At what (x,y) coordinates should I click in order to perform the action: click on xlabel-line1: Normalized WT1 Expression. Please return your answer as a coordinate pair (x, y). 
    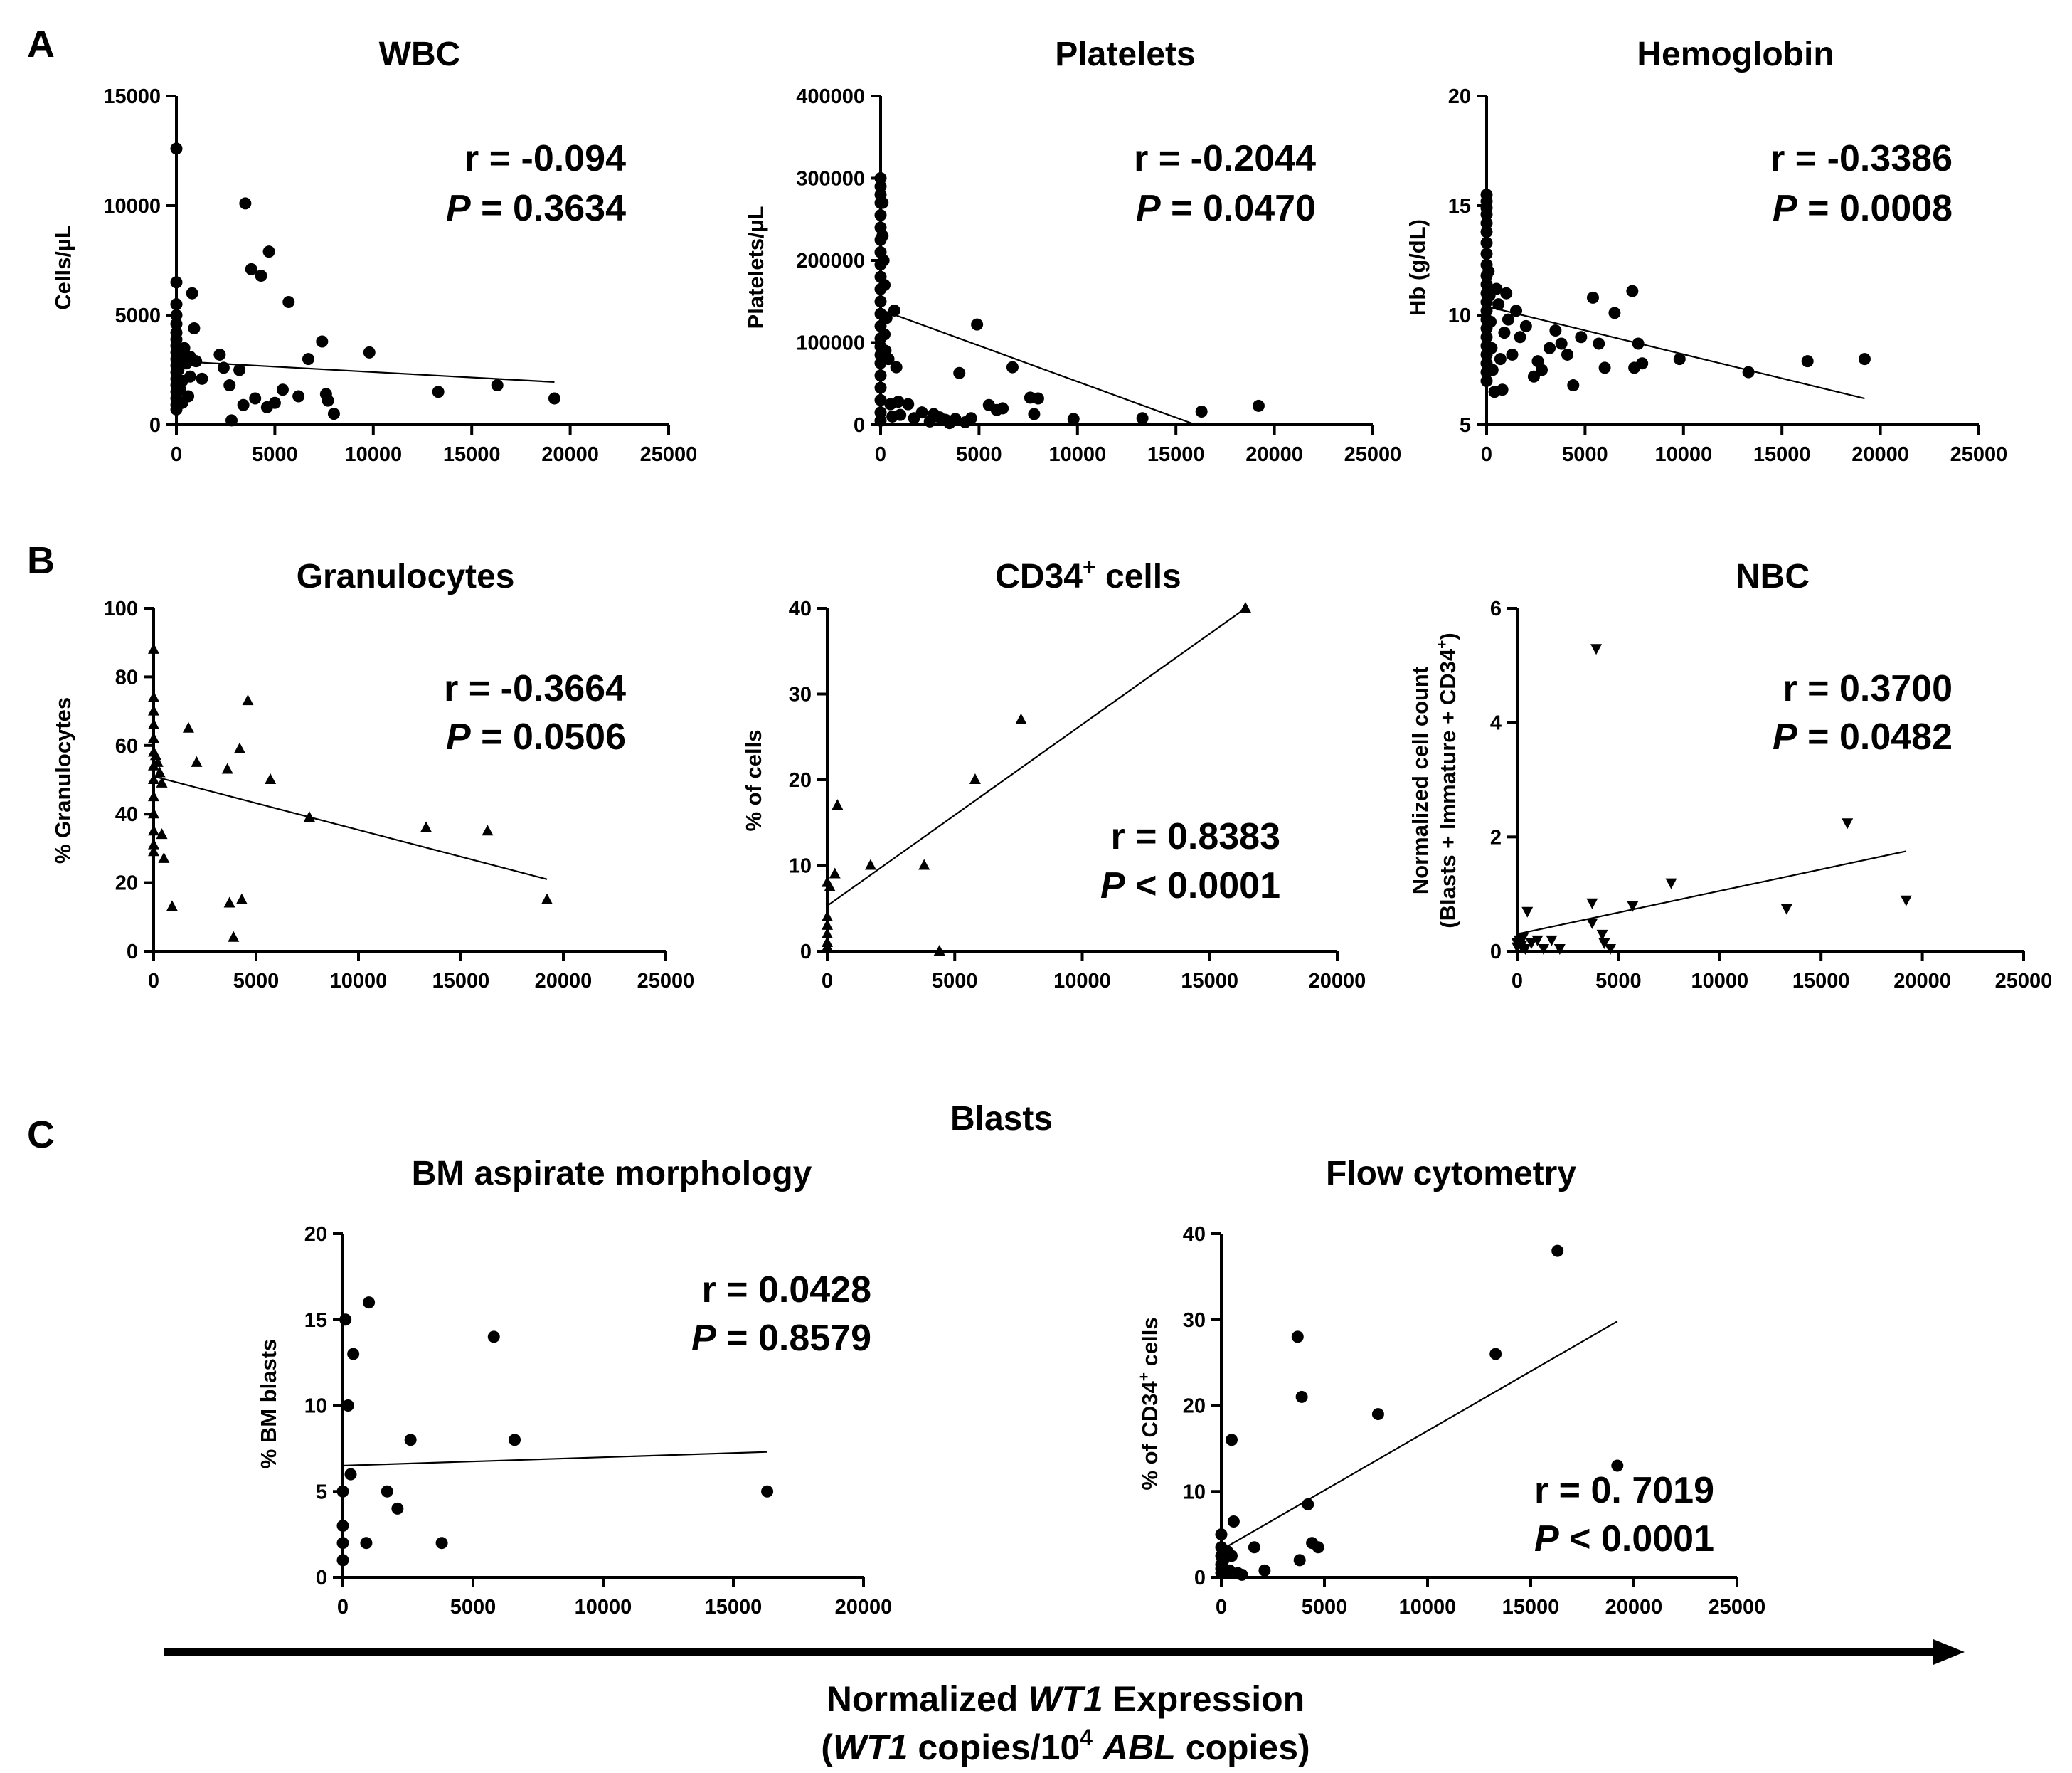
    Looking at the image, I should click on (1066, 1699).